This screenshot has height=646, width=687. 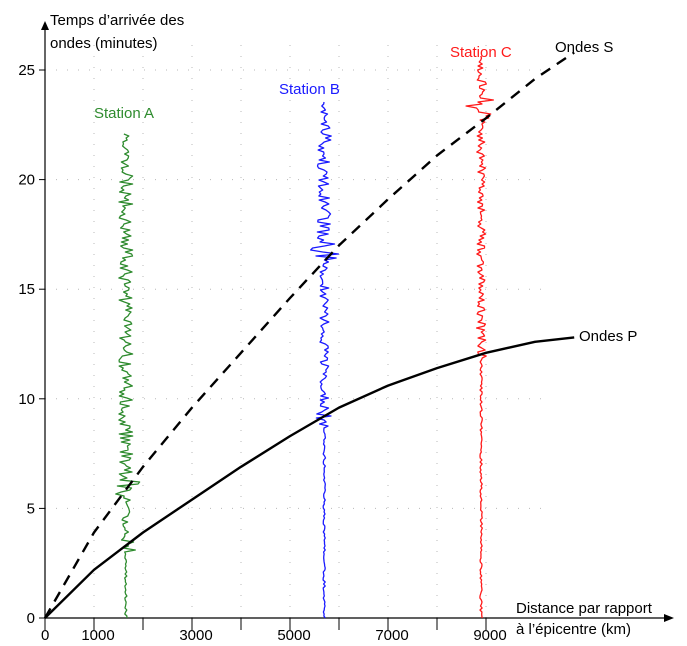 I want to click on y-axis-label-line-2: ondes (minutes), so click(x=104, y=43).